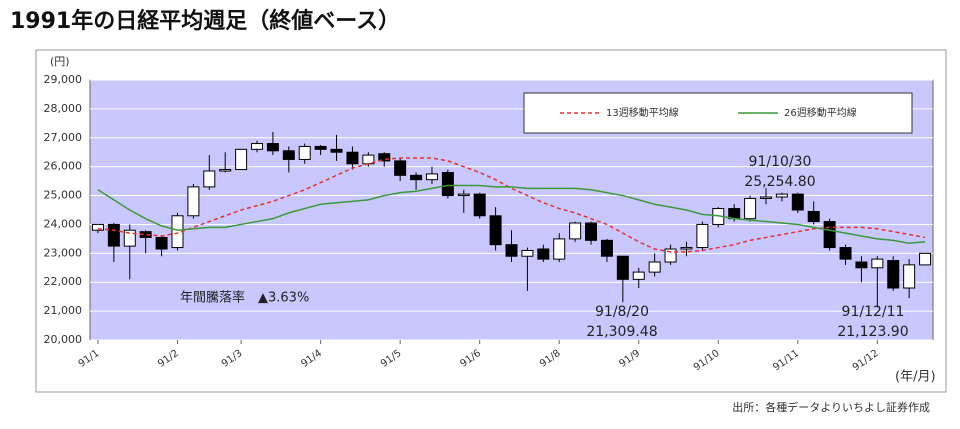 This screenshot has width=960, height=429. Describe the element at coordinates (831, 407) in the screenshot. I see `source: 出所：各種データよりいちよし証券作成` at that location.